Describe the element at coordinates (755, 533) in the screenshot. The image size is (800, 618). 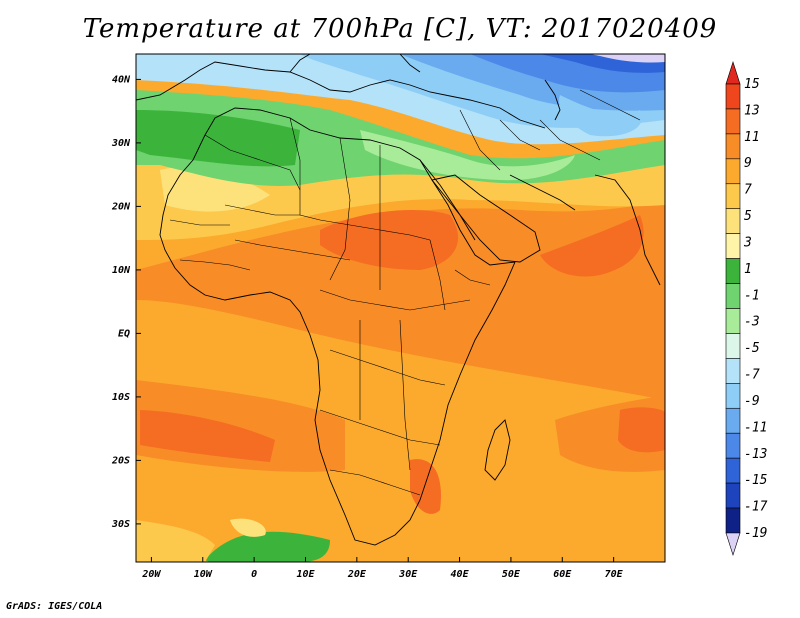
I see `colorbar-label: -19` at that location.